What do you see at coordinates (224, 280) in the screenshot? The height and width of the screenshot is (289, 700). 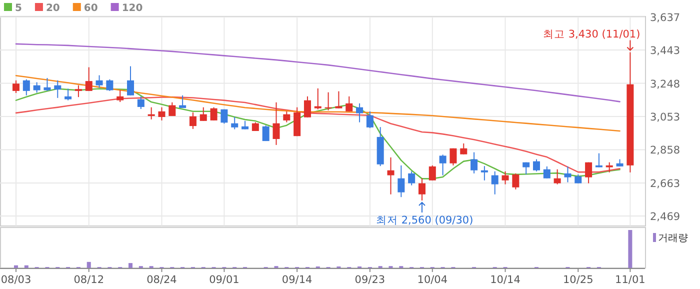 I see `x-tick-label: 09/01` at bounding box center [224, 280].